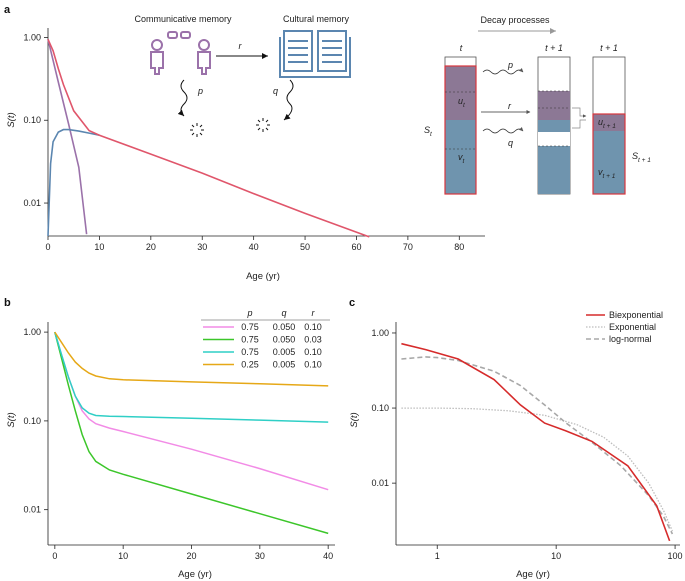 Image resolution: width=685 pixels, height=581 pixels. I want to click on panel-b-lines, so click(191, 433).